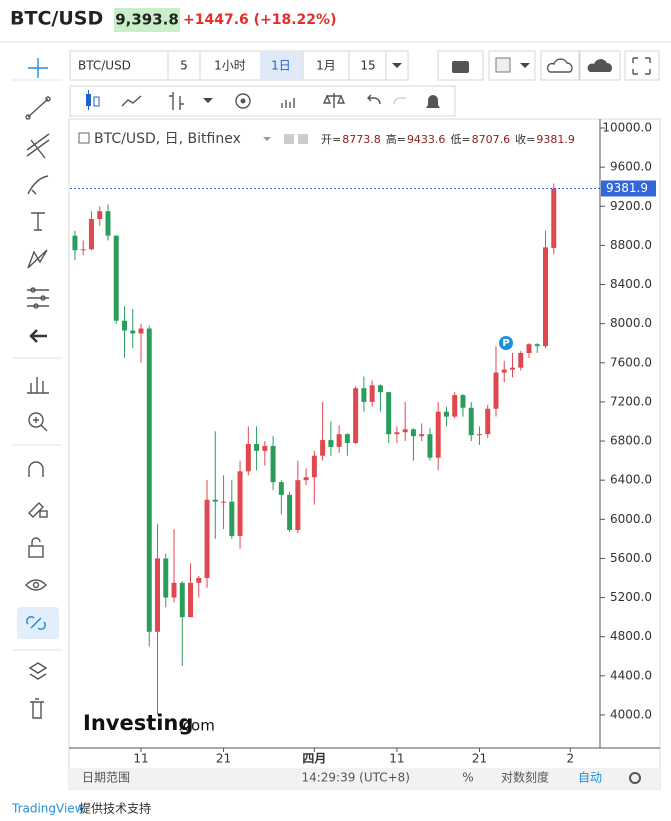 The image size is (671, 821). I want to click on x-tick-label: 11, so click(396, 759).